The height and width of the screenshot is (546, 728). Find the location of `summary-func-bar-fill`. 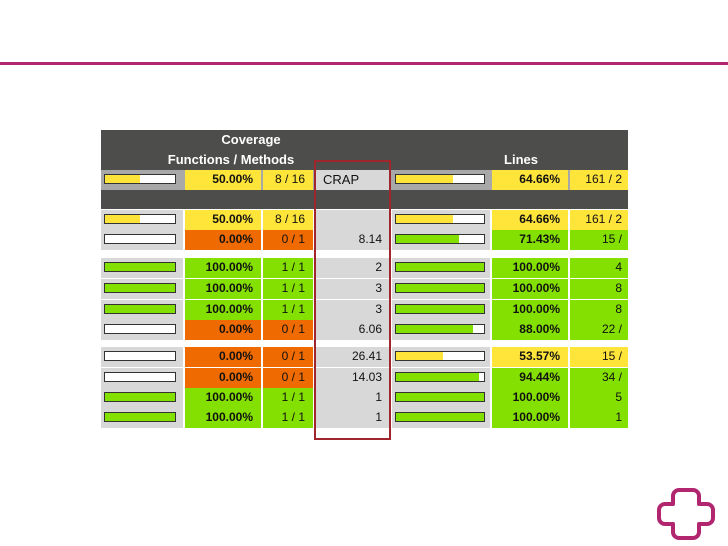

summary-func-bar-fill is located at coordinates (122, 179).